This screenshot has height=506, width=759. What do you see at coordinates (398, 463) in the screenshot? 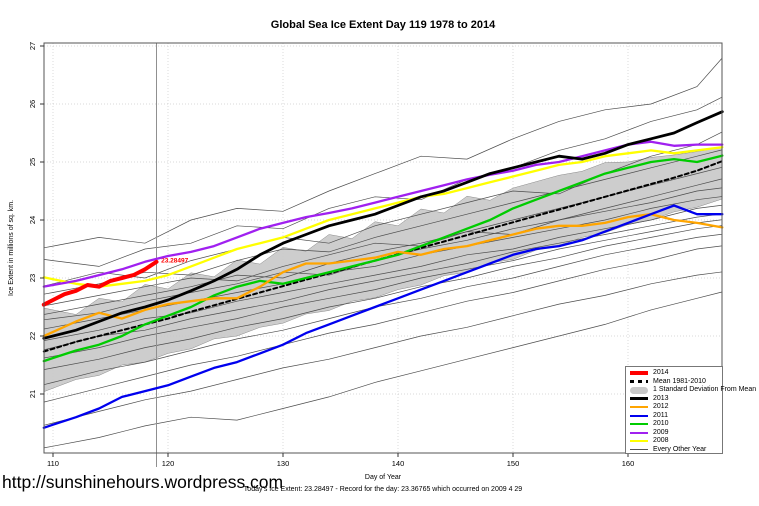
I see `x-tick-label: 140` at bounding box center [398, 463].